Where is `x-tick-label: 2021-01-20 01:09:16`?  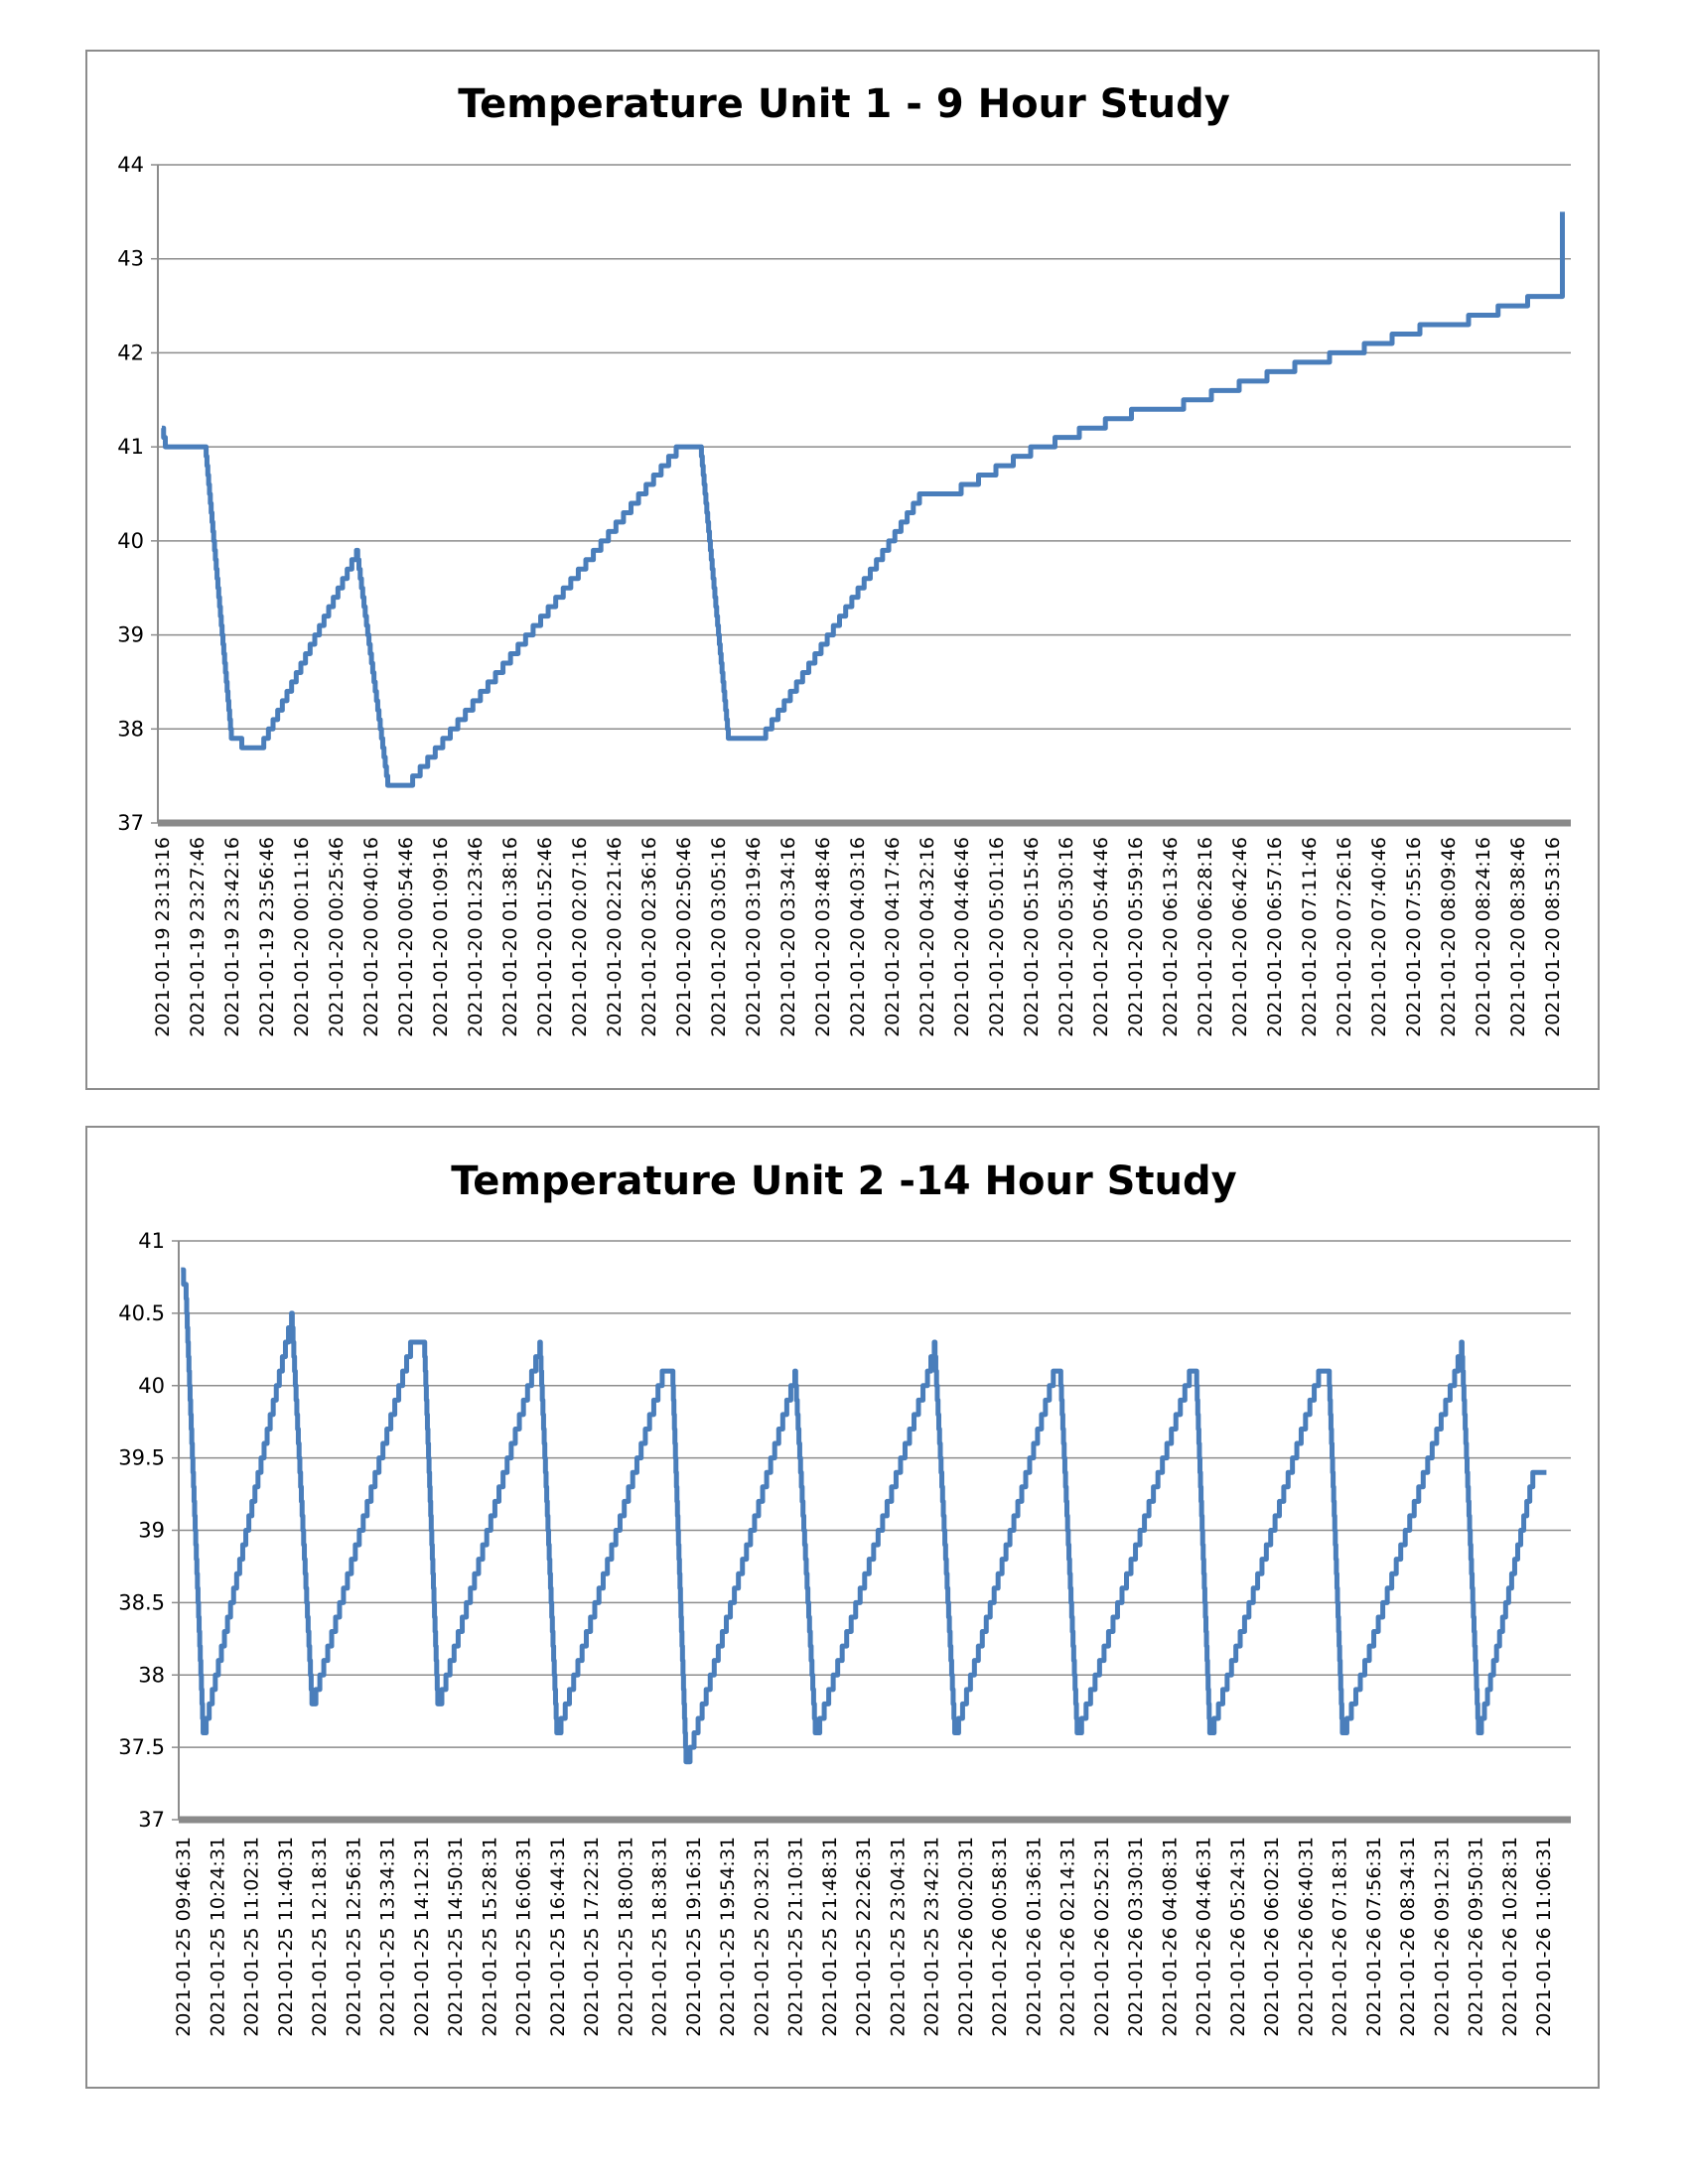
x-tick-label: 2021-01-20 01:09:16 is located at coordinates (441, 937).